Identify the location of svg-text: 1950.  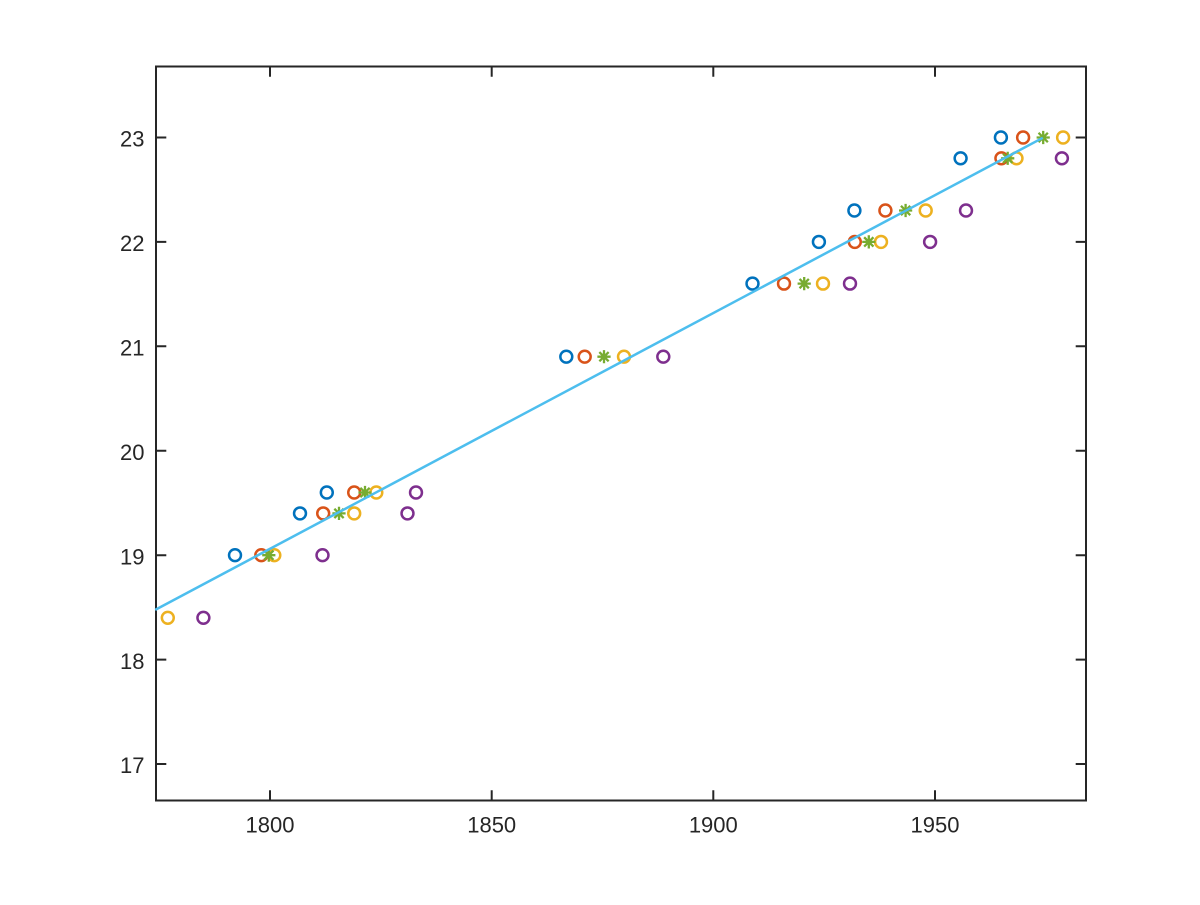
(935, 825).